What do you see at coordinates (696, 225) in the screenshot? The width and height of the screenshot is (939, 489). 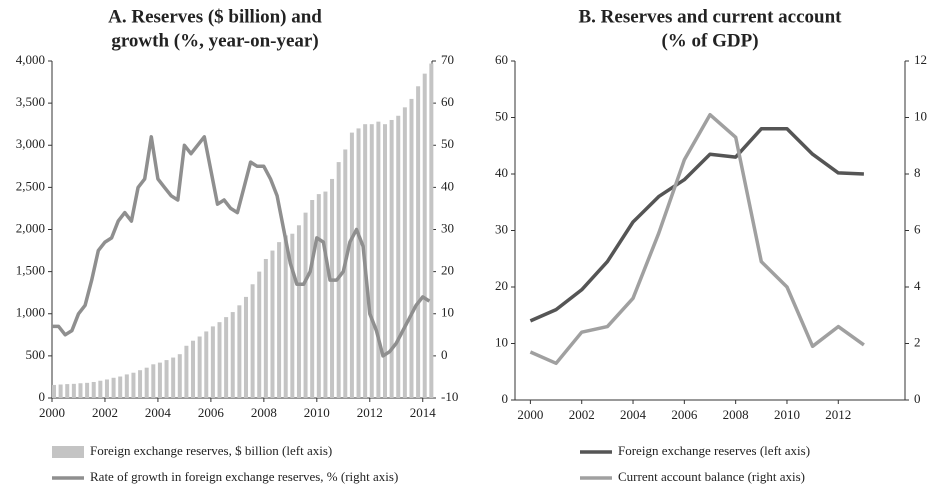 I see `line` at bounding box center [696, 225].